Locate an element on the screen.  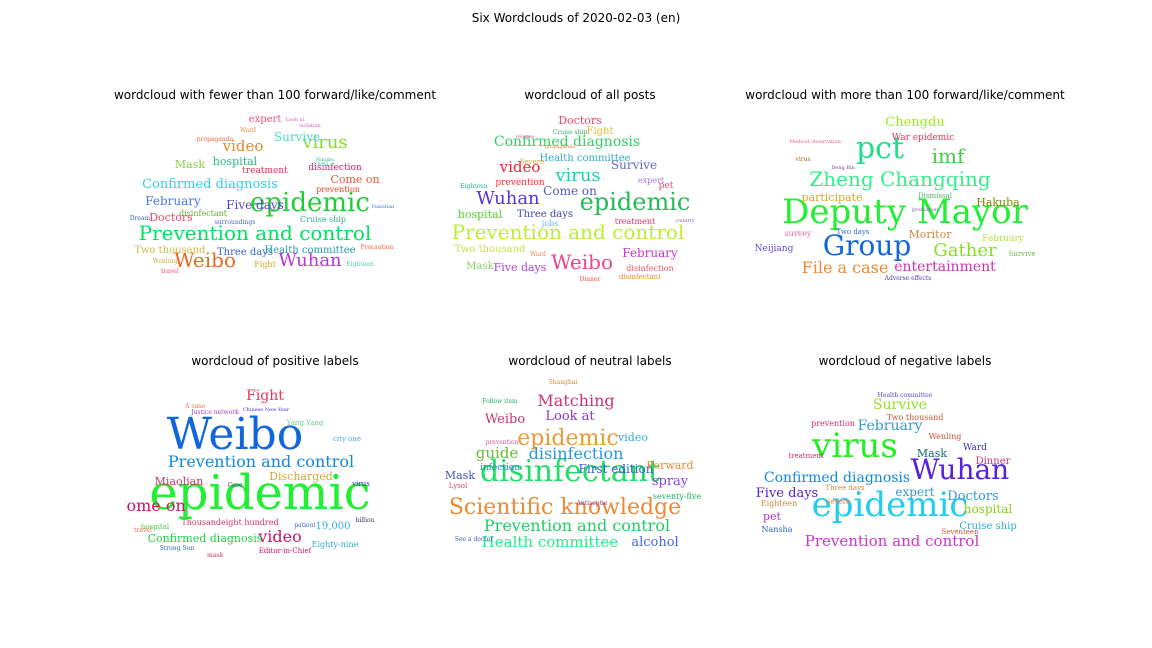
cloud-word: Adverse effects is located at coordinates (908, 278).